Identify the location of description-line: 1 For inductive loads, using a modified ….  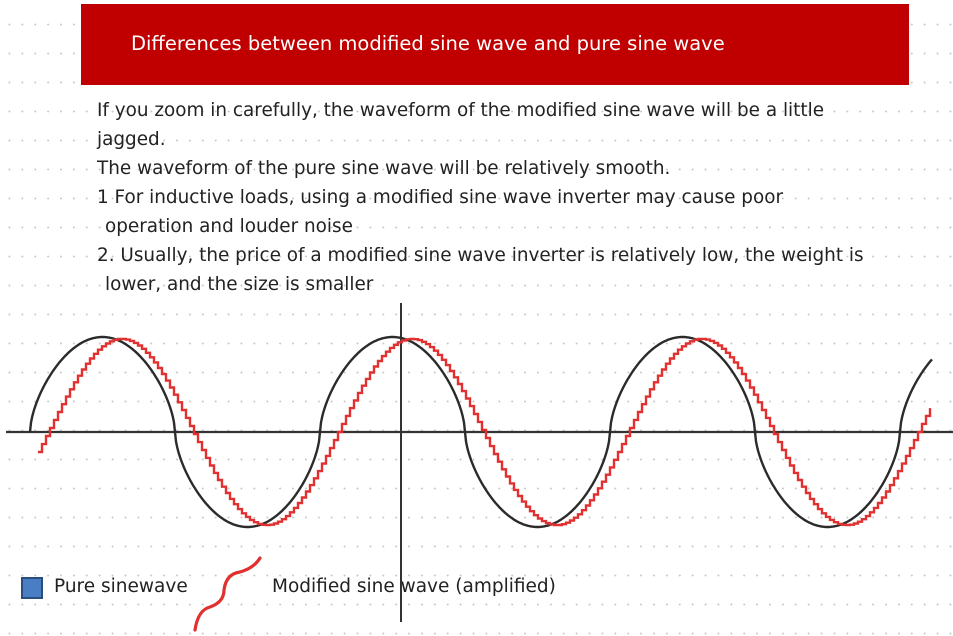
(440, 197).